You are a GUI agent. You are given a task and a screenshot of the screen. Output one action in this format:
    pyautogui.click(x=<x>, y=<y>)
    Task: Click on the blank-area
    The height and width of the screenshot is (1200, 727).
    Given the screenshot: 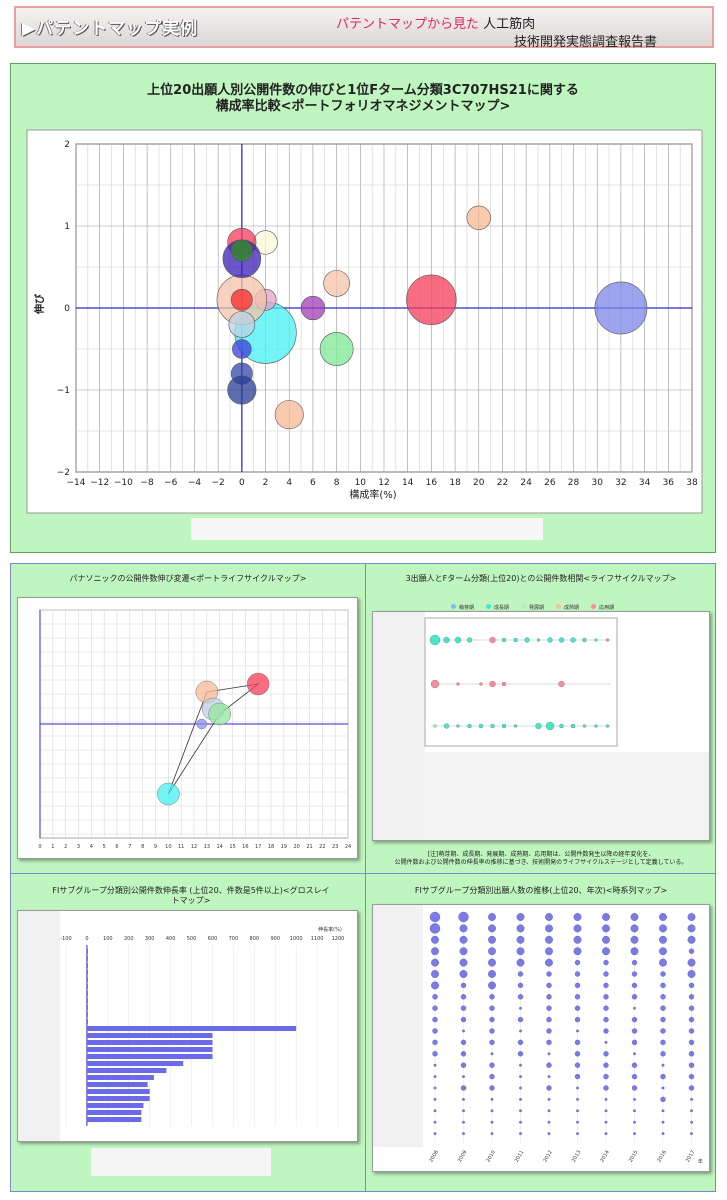 What is the action you would take?
    pyautogui.click(x=567, y=796)
    